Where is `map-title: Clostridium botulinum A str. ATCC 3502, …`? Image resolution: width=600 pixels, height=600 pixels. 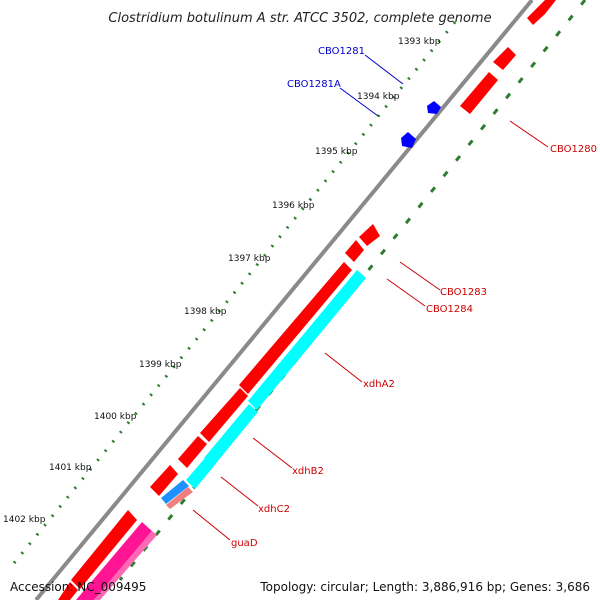 map-title: Clostridium botulinum A str. ATCC 3502, … is located at coordinates (299, 18).